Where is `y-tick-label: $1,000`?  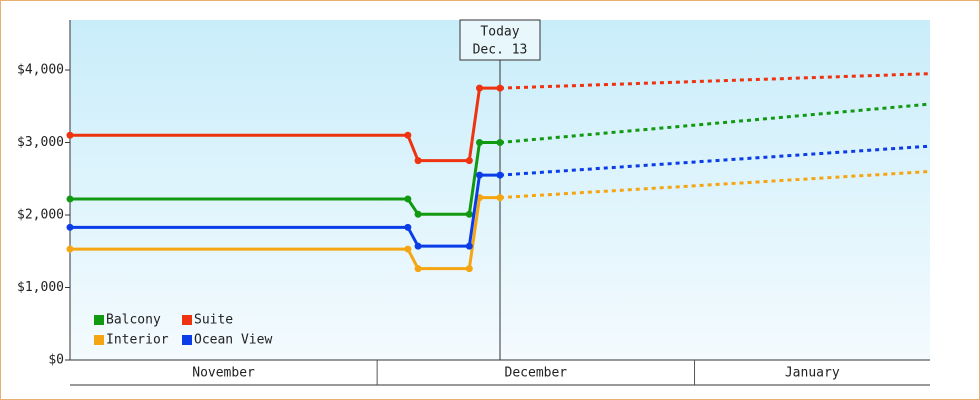
y-tick-label: $1,000 is located at coordinates (40, 287).